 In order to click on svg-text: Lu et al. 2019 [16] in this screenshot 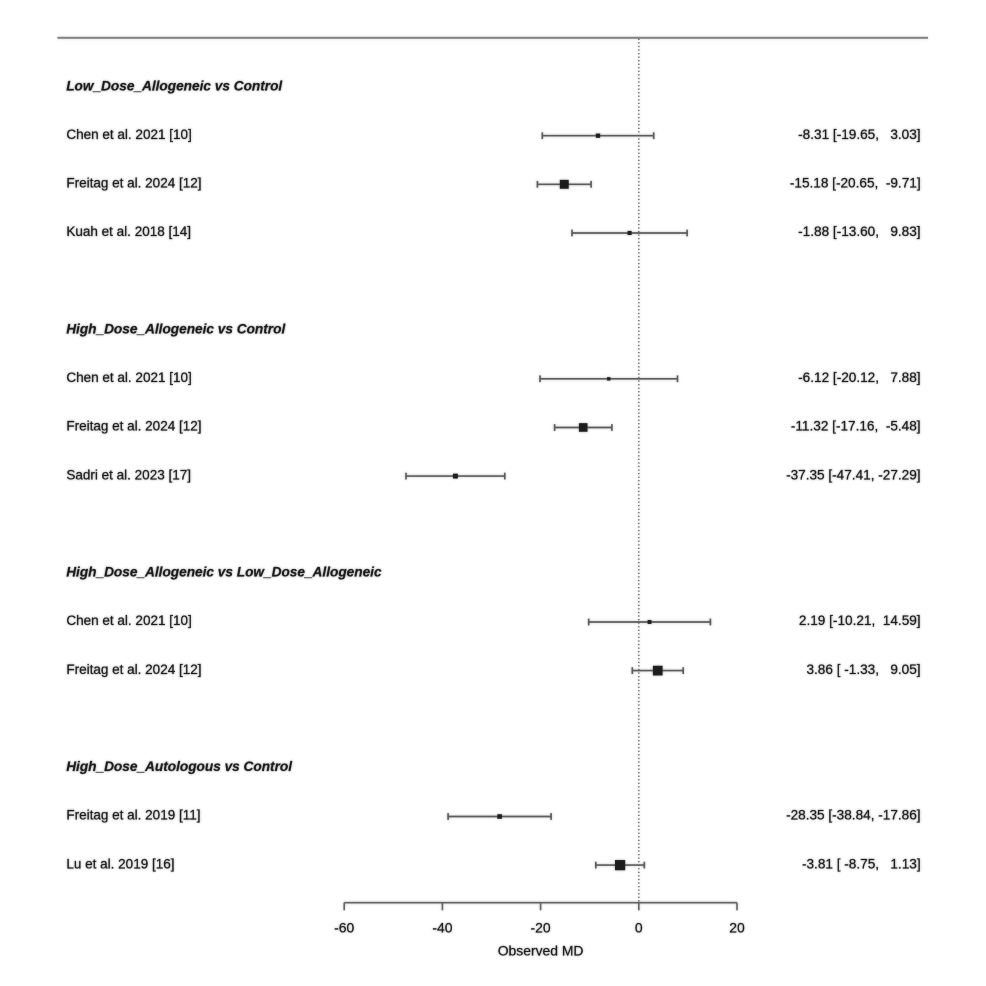, I will do `click(120, 863)`.